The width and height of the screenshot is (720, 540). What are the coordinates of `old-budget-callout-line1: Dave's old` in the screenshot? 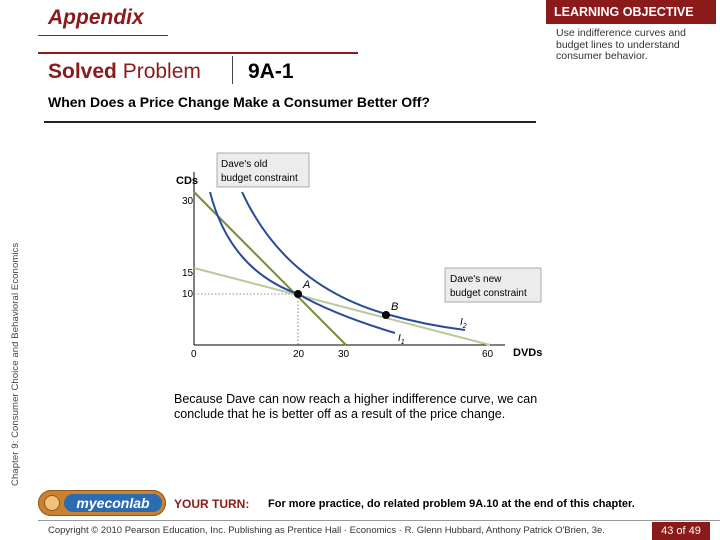 It's located at (244, 164).